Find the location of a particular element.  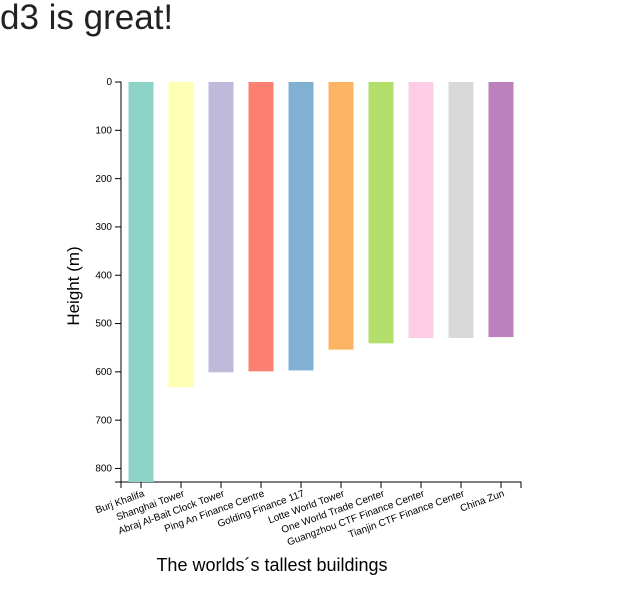

y-axis: 0 100 200 300 400 500 600 700 800 is located at coordinates (108, 280).